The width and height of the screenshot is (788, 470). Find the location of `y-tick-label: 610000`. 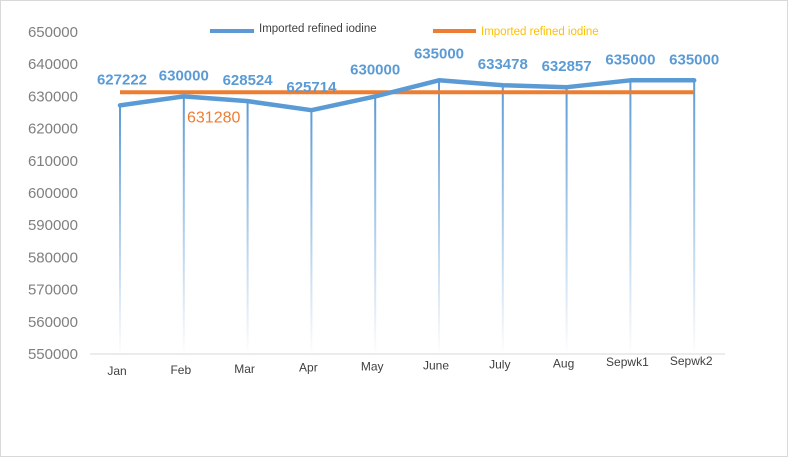

y-tick-label: 610000 is located at coordinates (53, 161).